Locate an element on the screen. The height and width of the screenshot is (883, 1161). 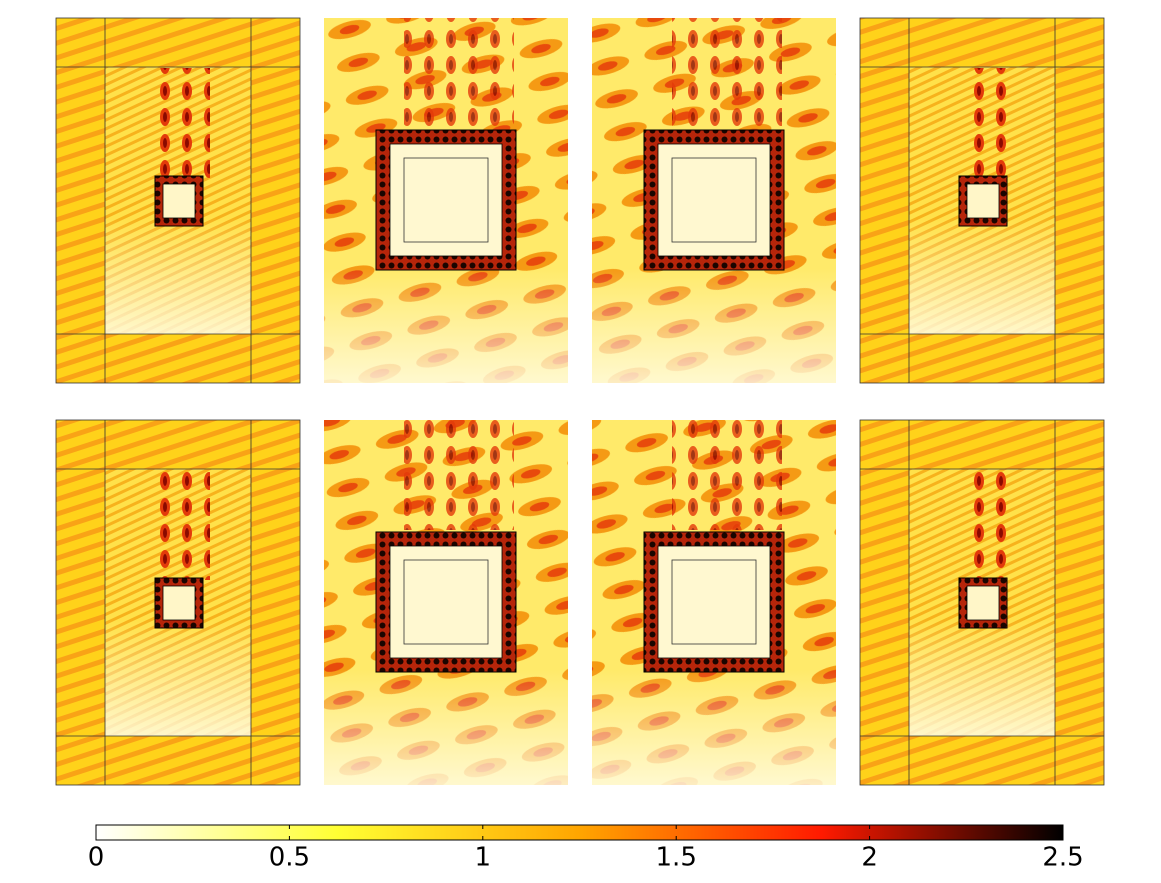
tick-label: 1 is located at coordinates (483, 858).